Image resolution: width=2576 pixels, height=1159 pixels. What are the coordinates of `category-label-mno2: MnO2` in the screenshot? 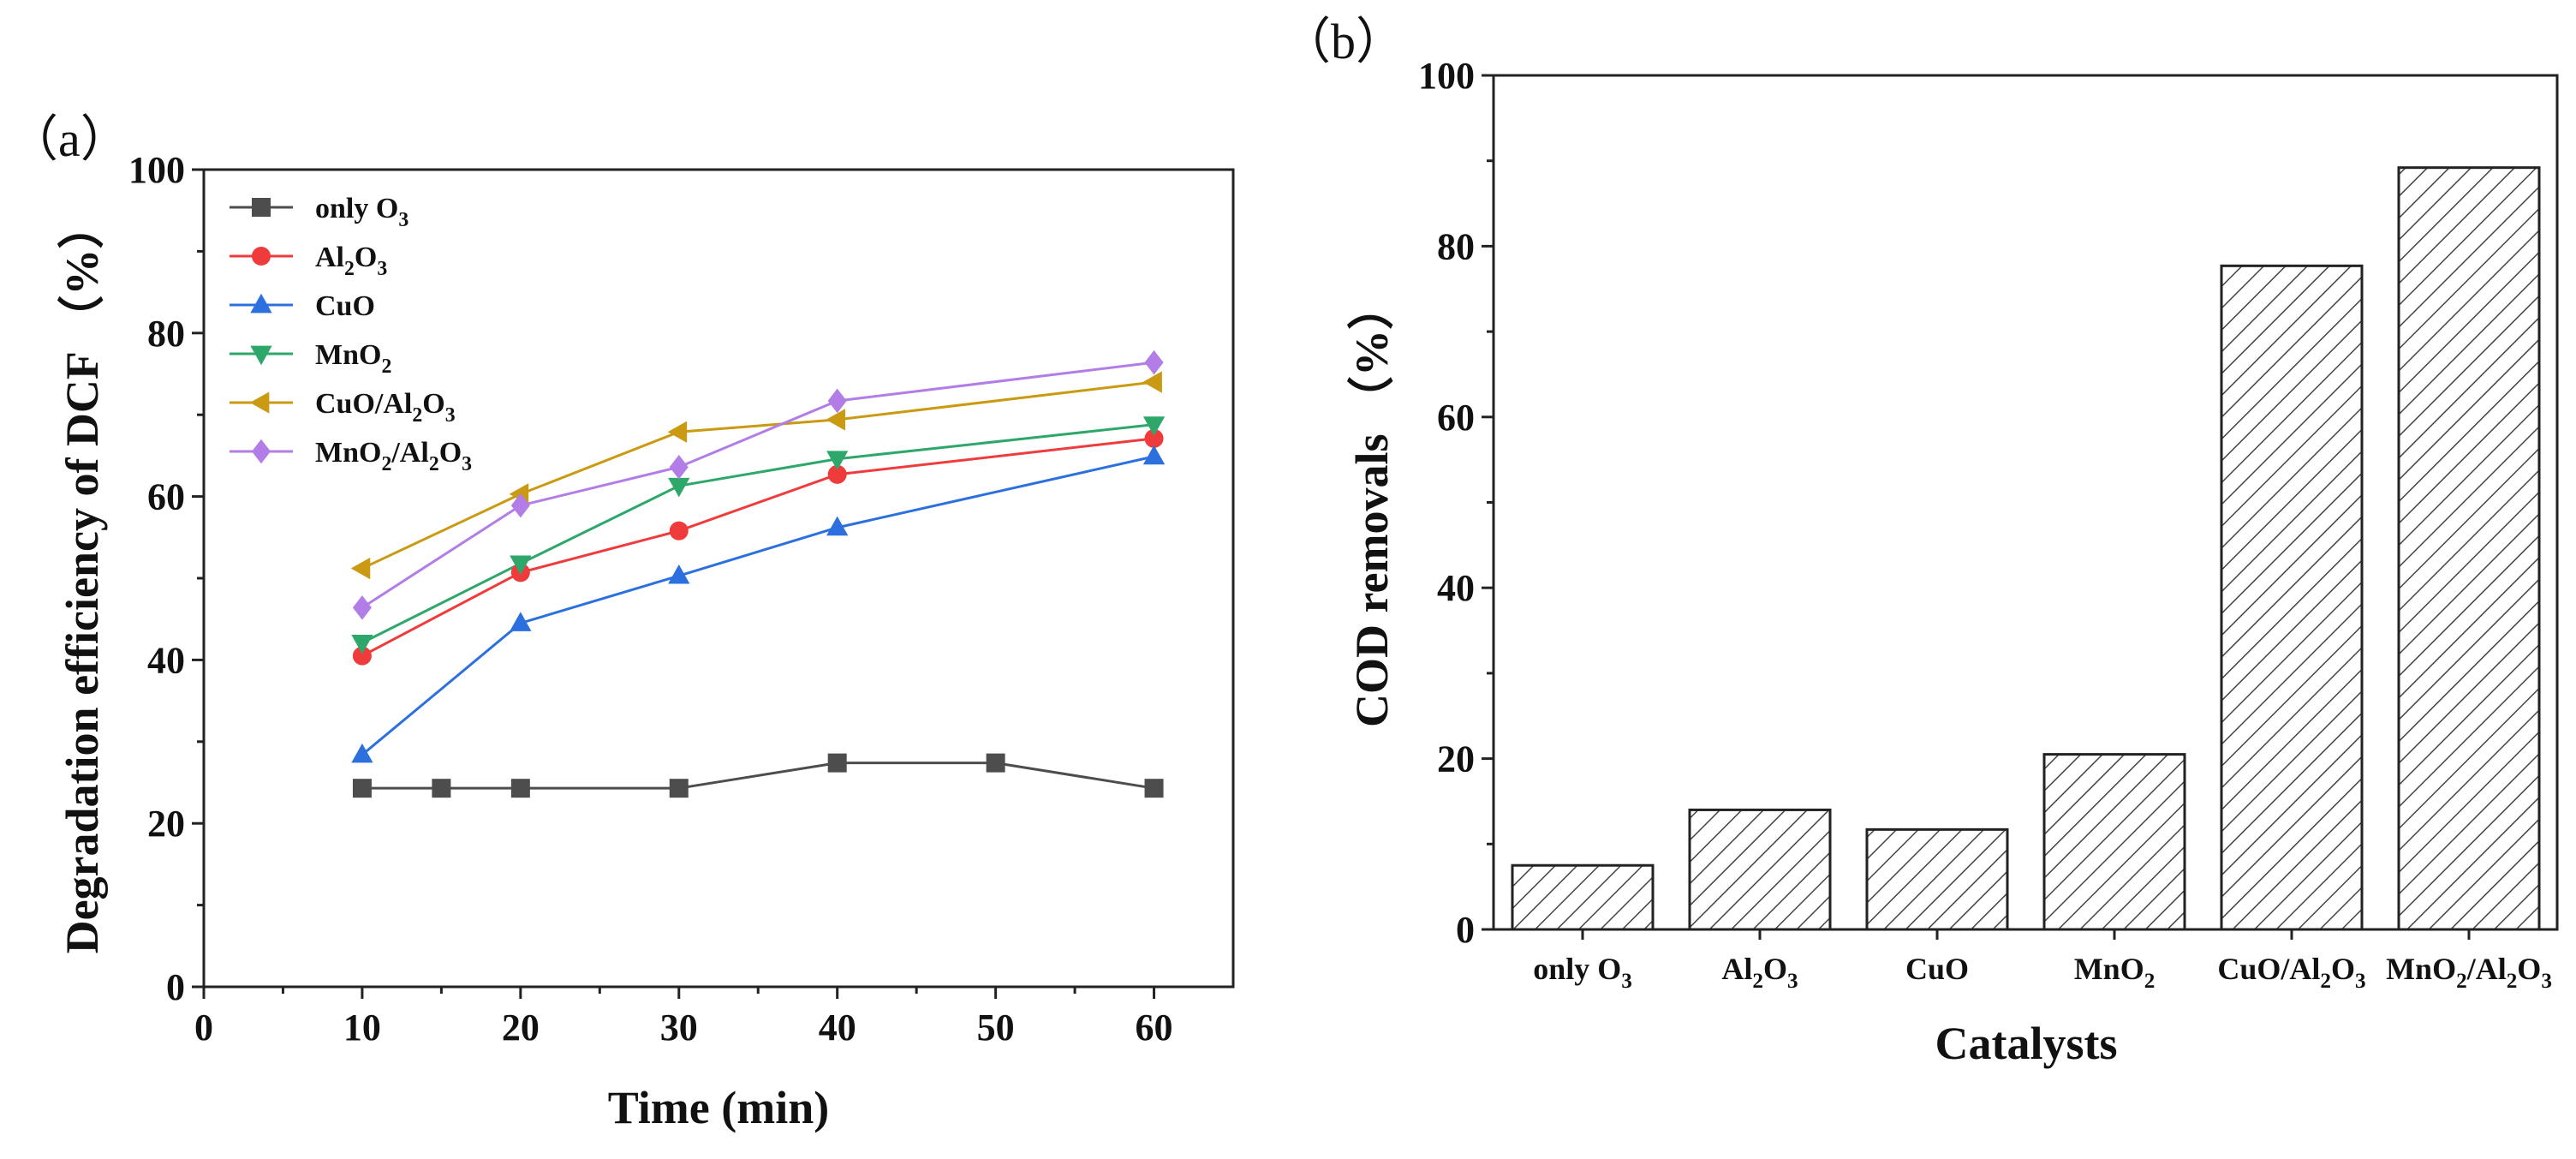 It's located at (2115, 972).